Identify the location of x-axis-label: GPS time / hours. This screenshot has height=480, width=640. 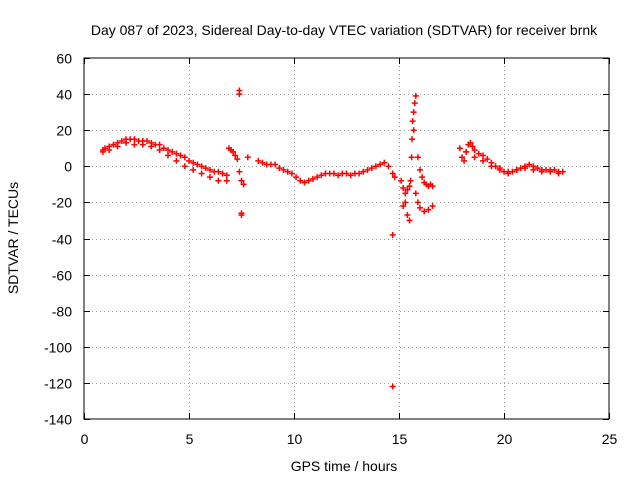
(344, 466).